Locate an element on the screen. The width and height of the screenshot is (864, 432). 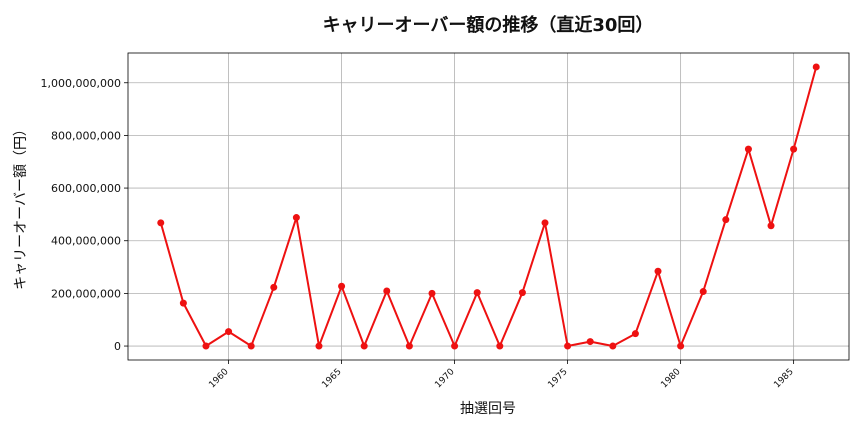
y-tick-label: 1,000,000,000 is located at coordinates (81, 83).